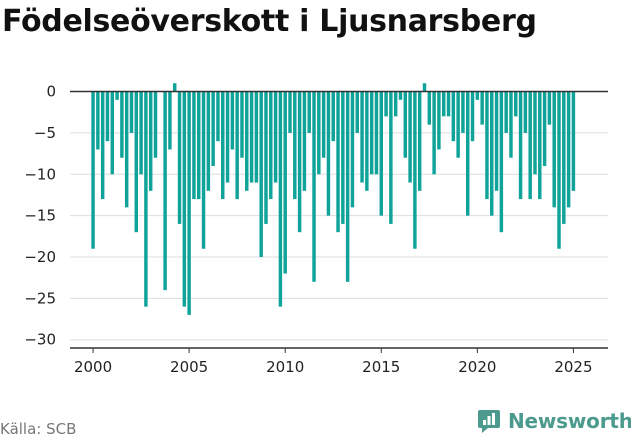 Image resolution: width=631 pixels, height=439 pixels. Describe the element at coordinates (285, 367) in the screenshot. I see `x-tick-label: 2010` at that location.